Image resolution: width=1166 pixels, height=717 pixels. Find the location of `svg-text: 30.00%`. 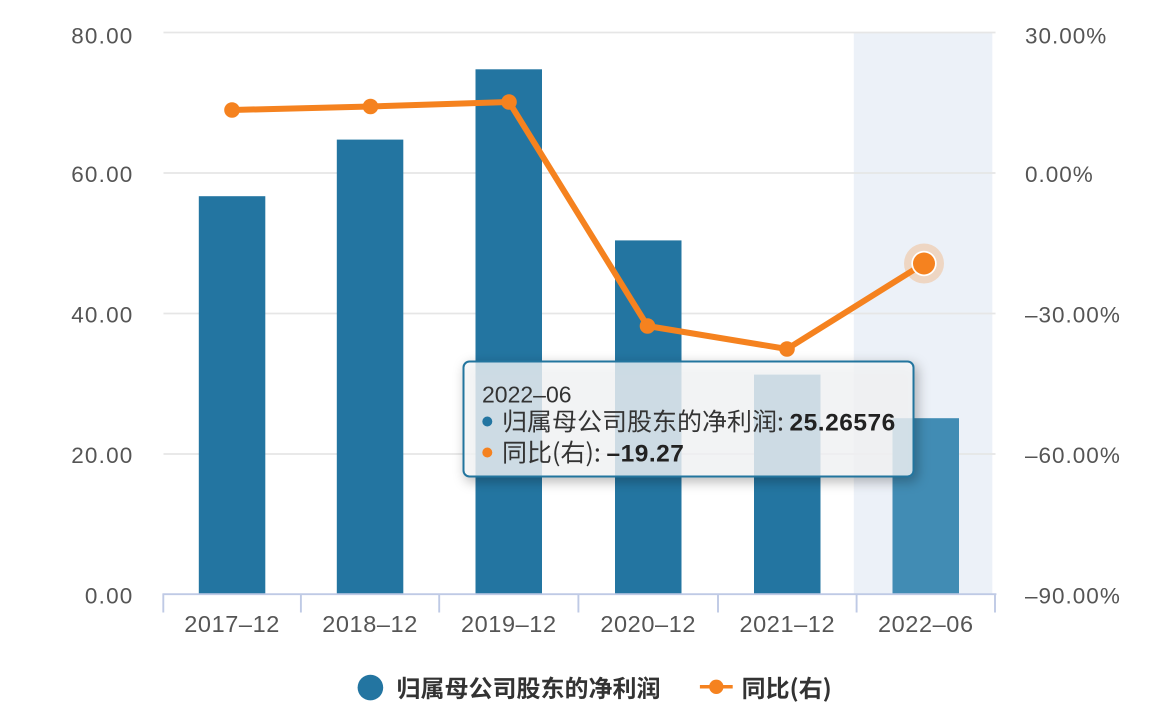

svg-text: 30.00% is located at coordinates (1066, 36).